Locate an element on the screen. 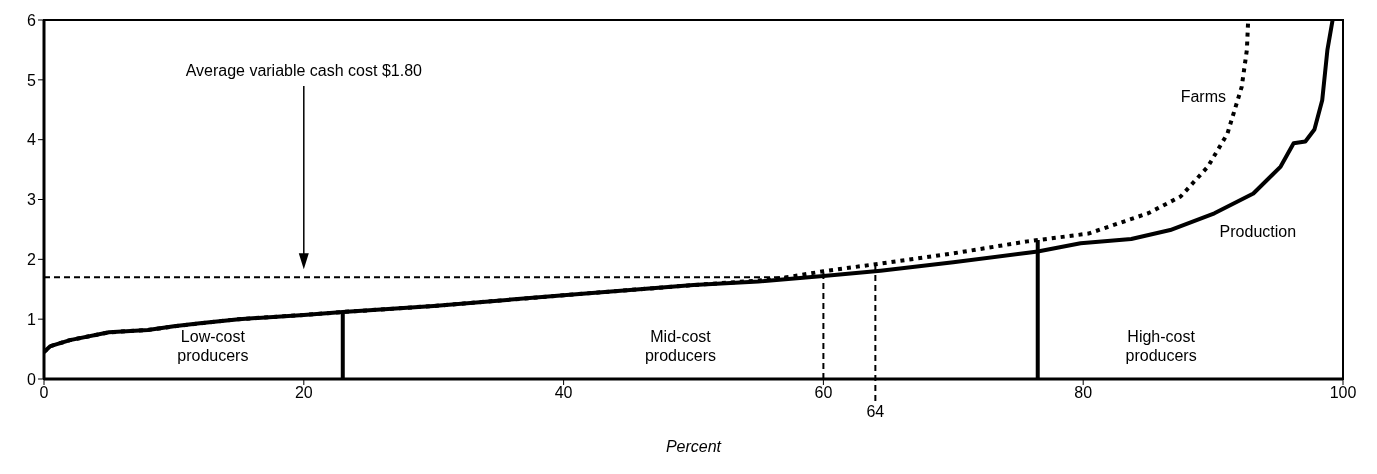 This screenshot has height=474, width=1377. x-tick-label: 80 is located at coordinates (1083, 393).